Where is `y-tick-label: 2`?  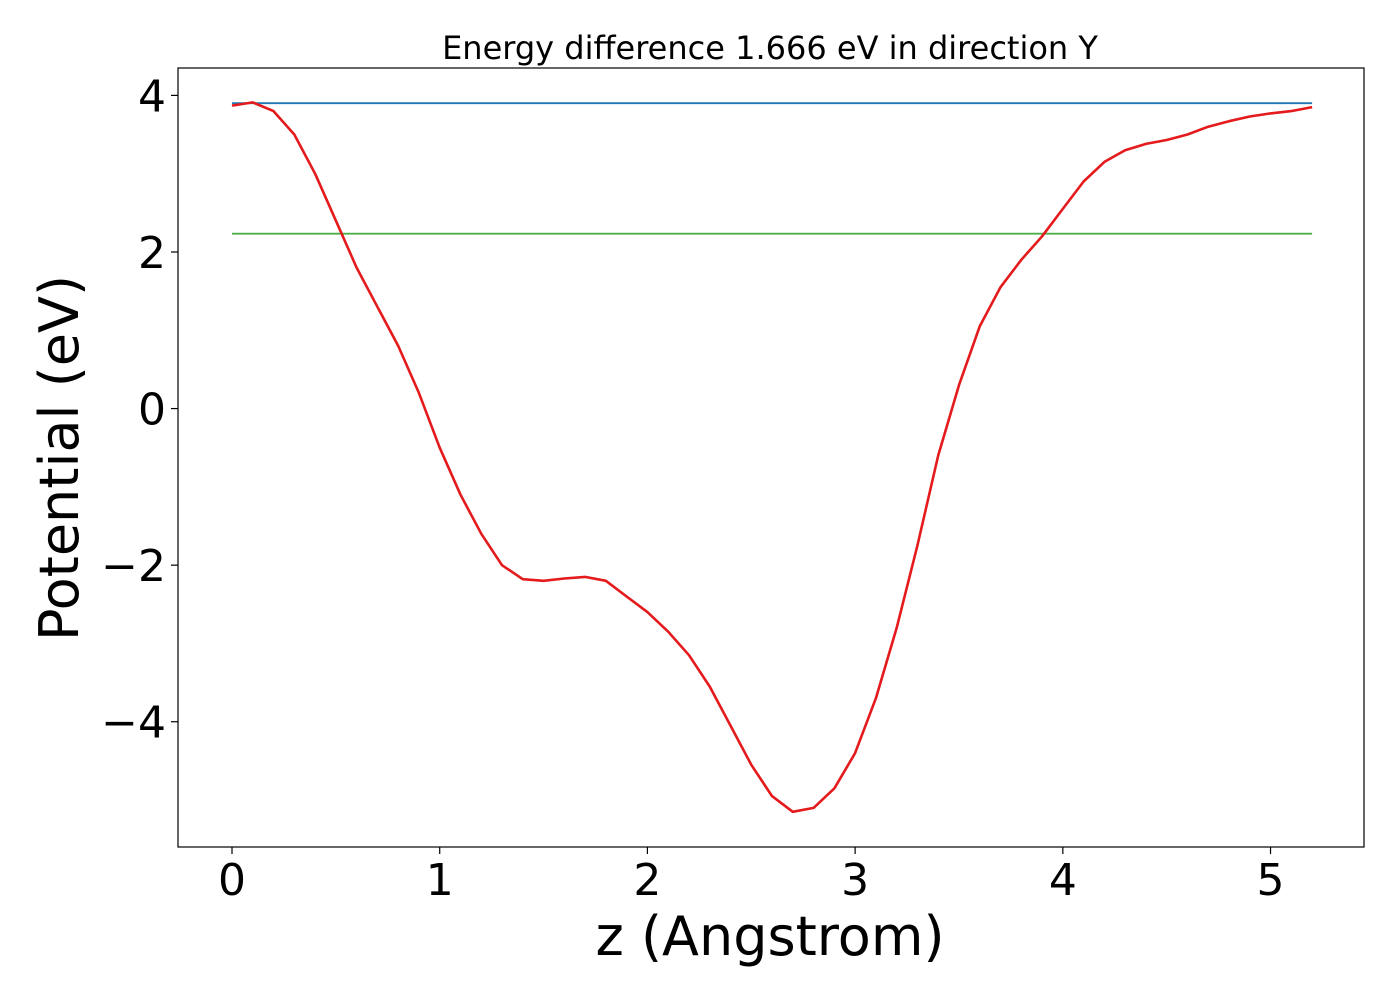 y-tick-label: 2 is located at coordinates (152, 253).